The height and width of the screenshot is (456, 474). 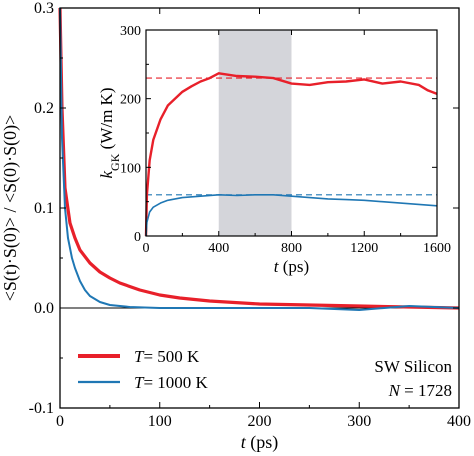 What do you see at coordinates (218, 248) in the screenshot?
I see `inset-x-tick-label: 400` at bounding box center [218, 248].